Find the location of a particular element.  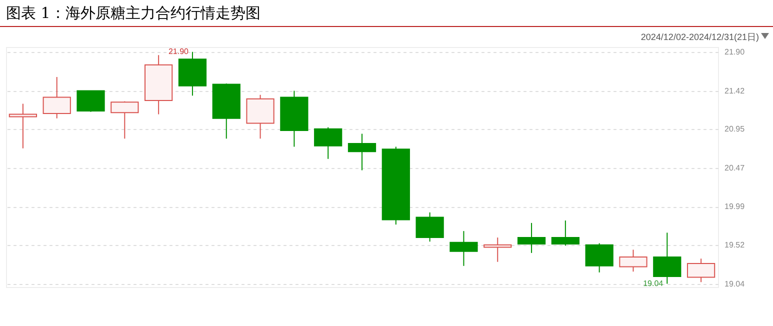

y-tick-label: 19.04 is located at coordinates (735, 283).